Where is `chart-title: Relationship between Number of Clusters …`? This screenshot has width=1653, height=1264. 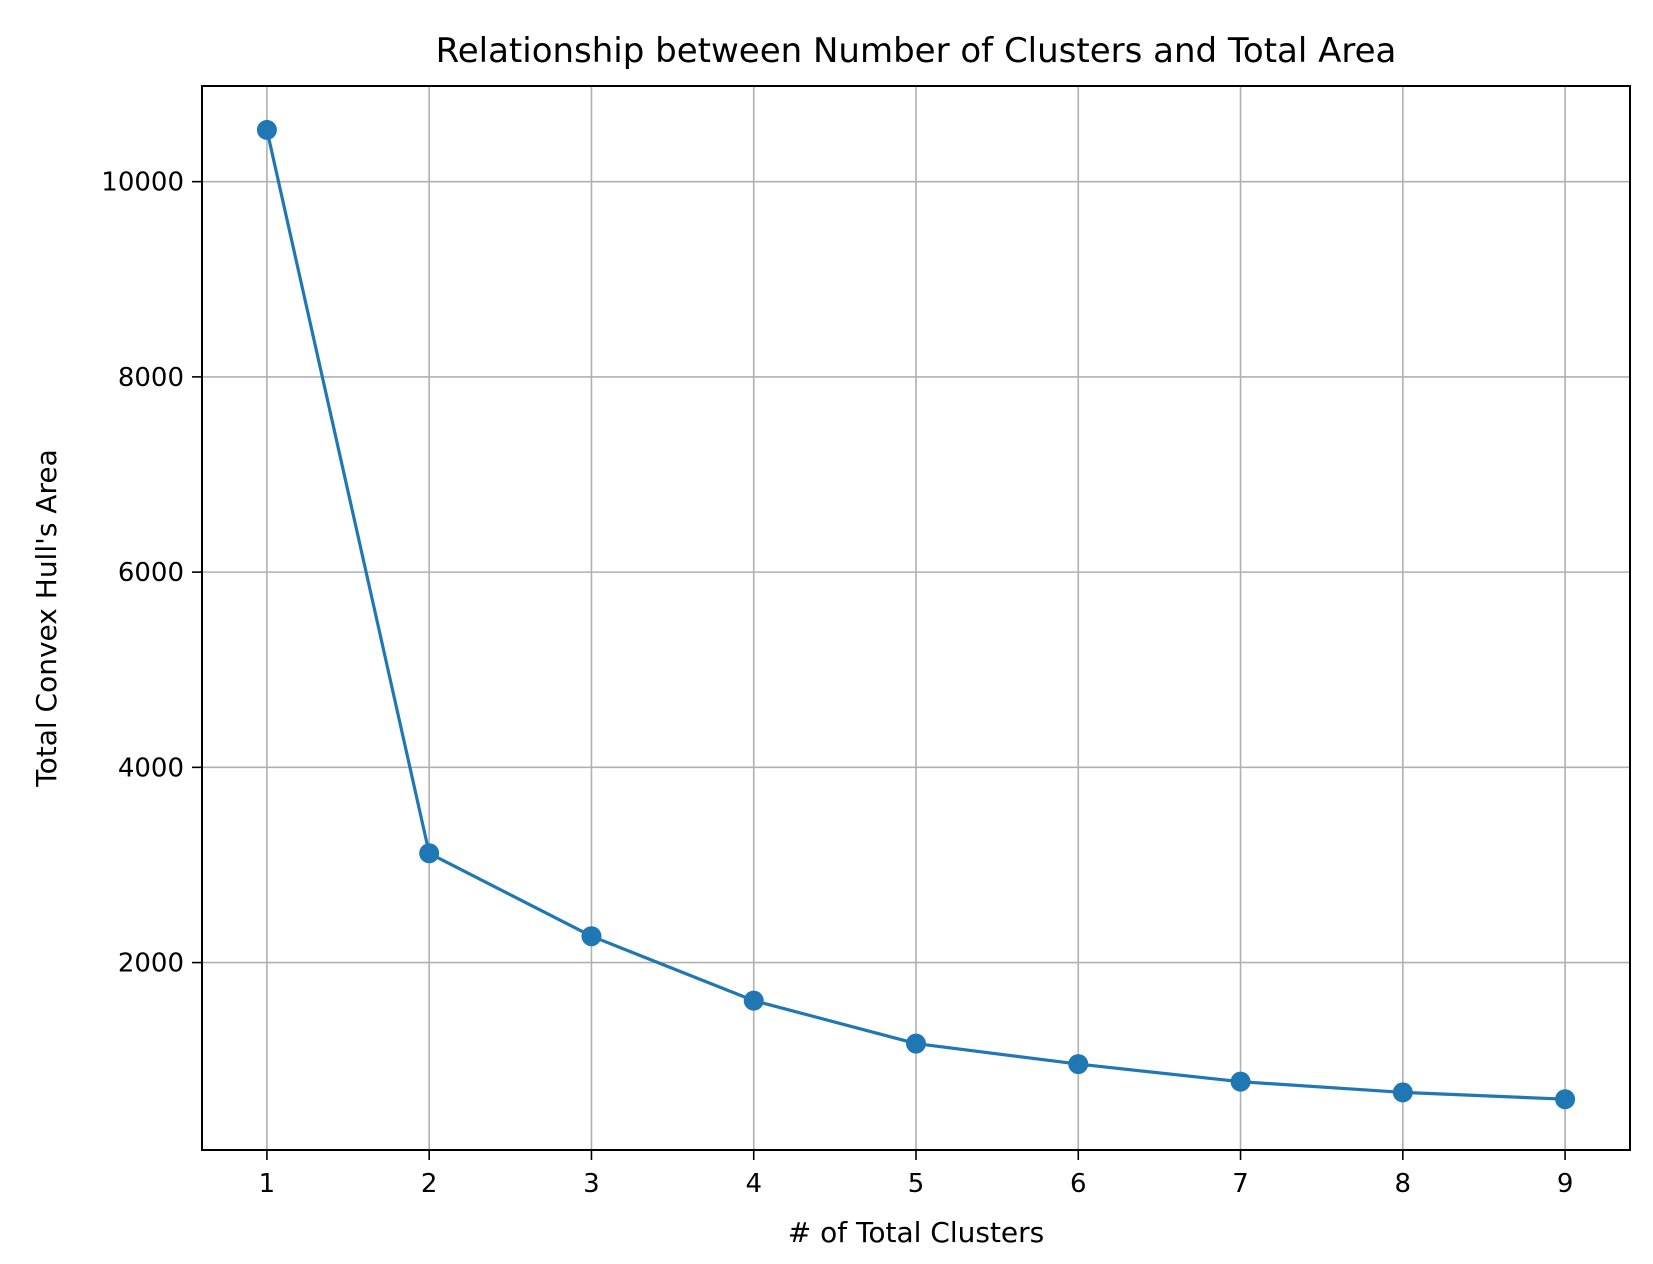
chart-title: Relationship between Number of Clusters … is located at coordinates (916, 51).